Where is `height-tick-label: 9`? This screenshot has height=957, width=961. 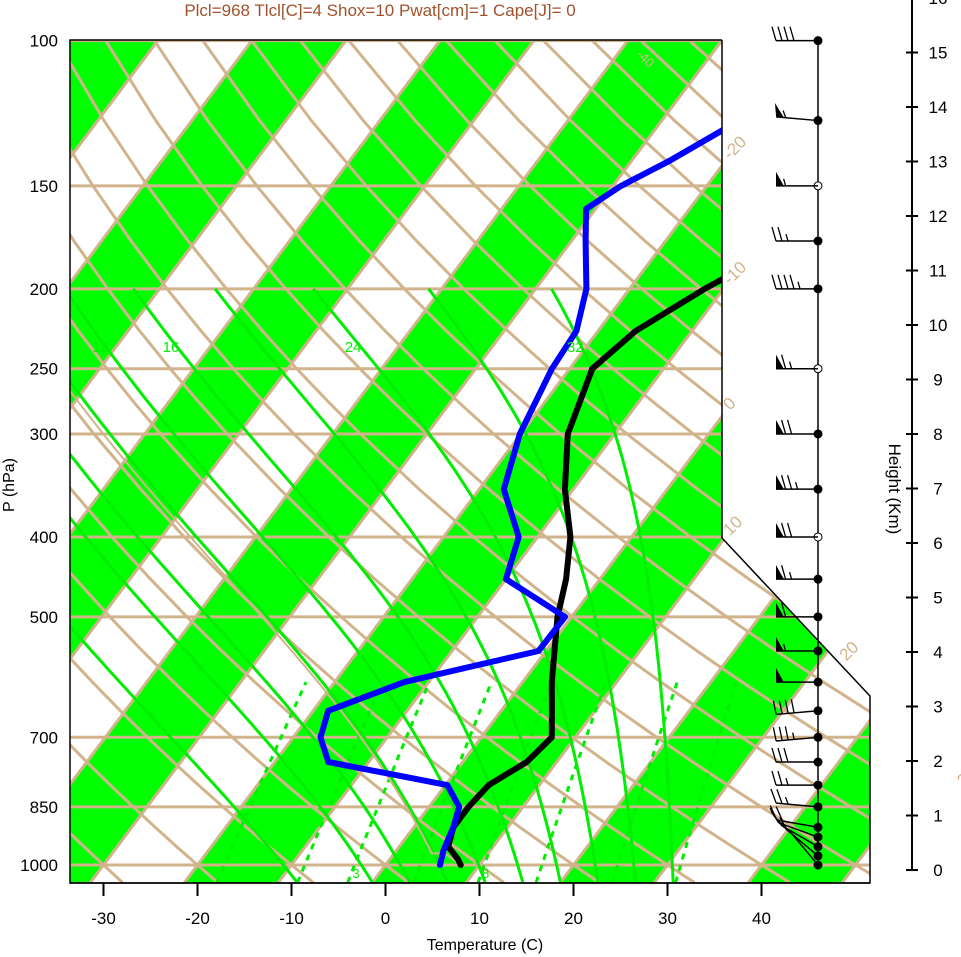
height-tick-label: 9 is located at coordinates (937, 380).